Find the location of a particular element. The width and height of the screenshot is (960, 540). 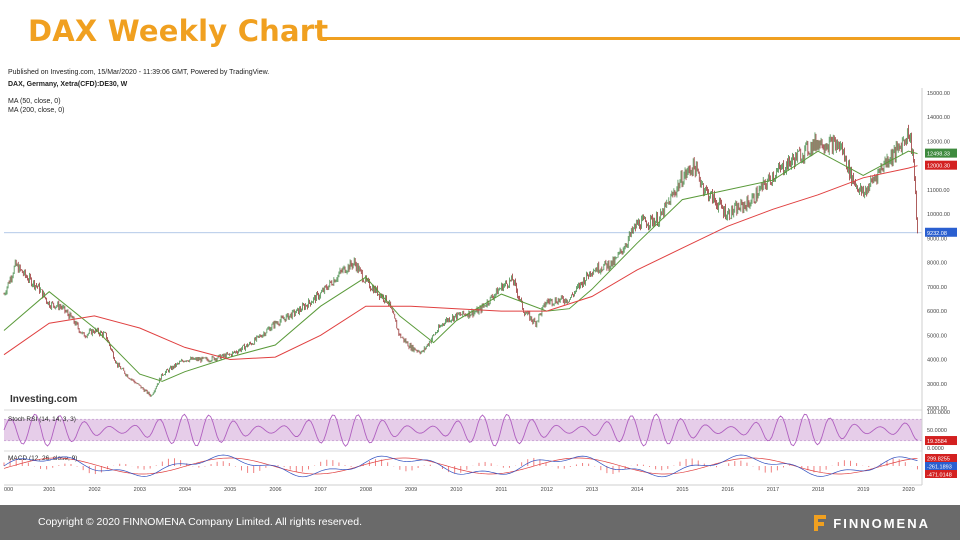

y-tick-label: 10000.00 is located at coordinates (938, 215).